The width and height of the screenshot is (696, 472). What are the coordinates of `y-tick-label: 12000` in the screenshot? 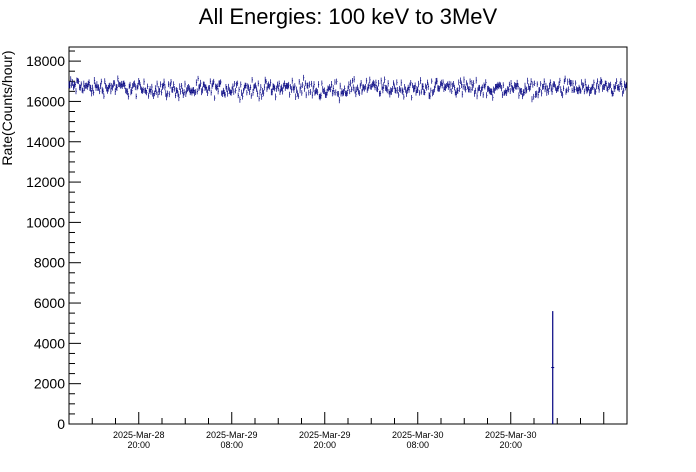 It's located at (45, 182).